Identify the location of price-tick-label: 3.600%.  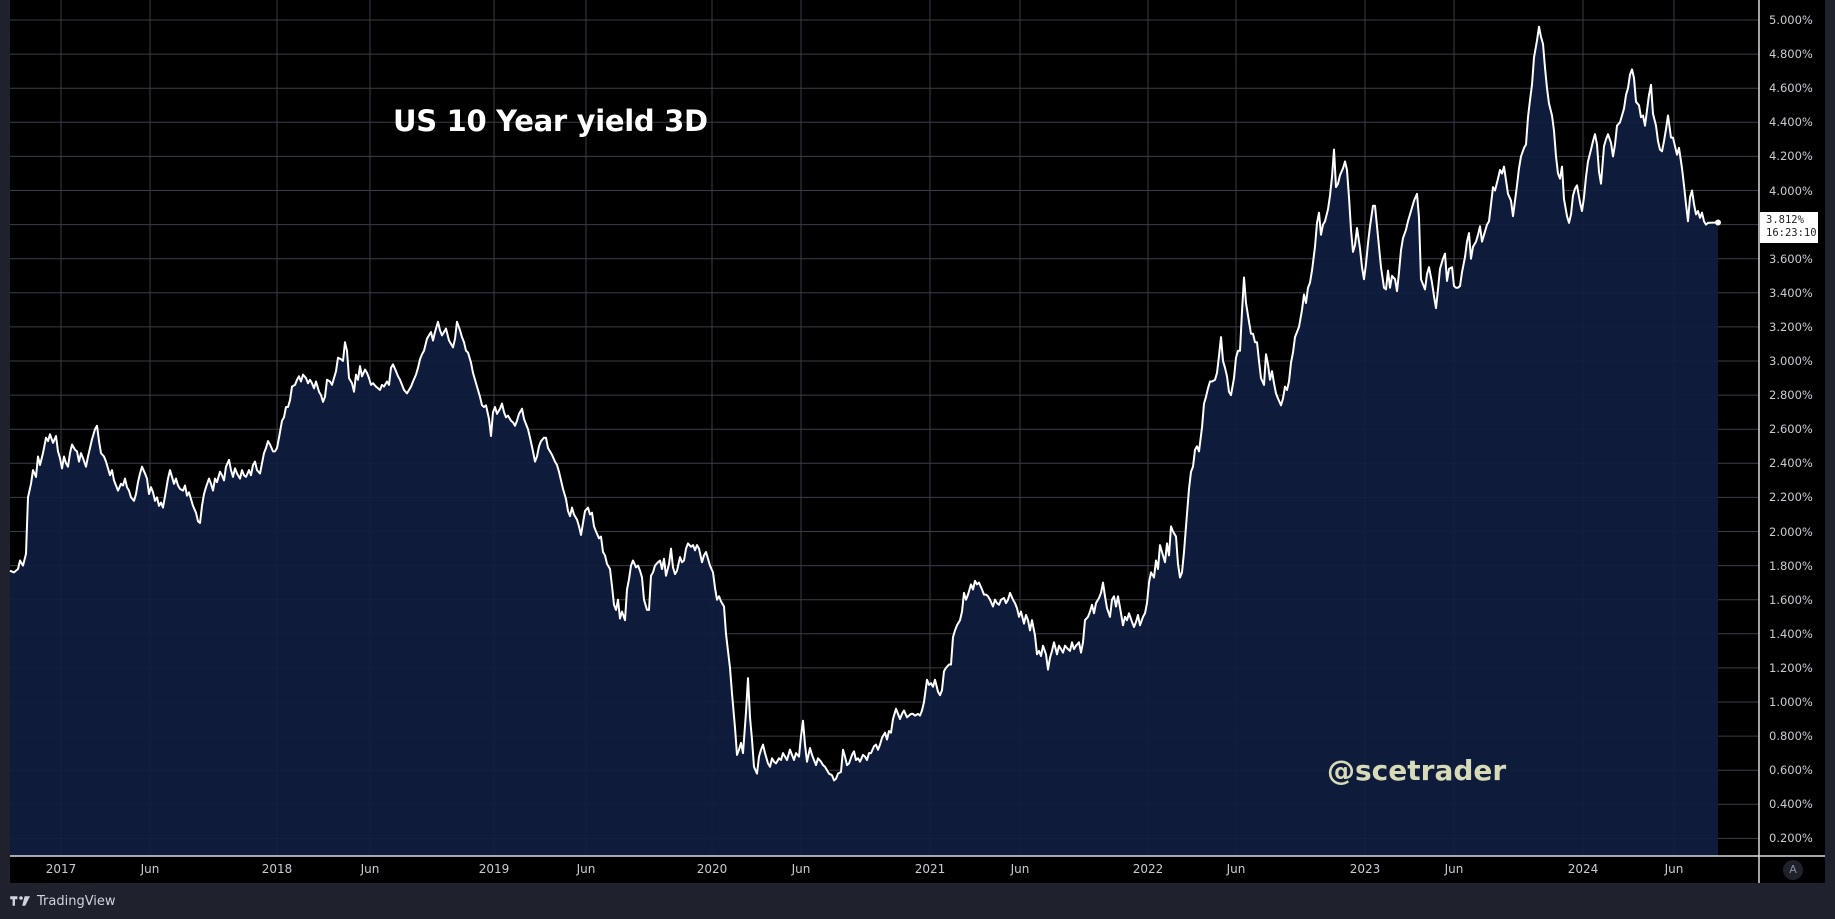
(1791, 258).